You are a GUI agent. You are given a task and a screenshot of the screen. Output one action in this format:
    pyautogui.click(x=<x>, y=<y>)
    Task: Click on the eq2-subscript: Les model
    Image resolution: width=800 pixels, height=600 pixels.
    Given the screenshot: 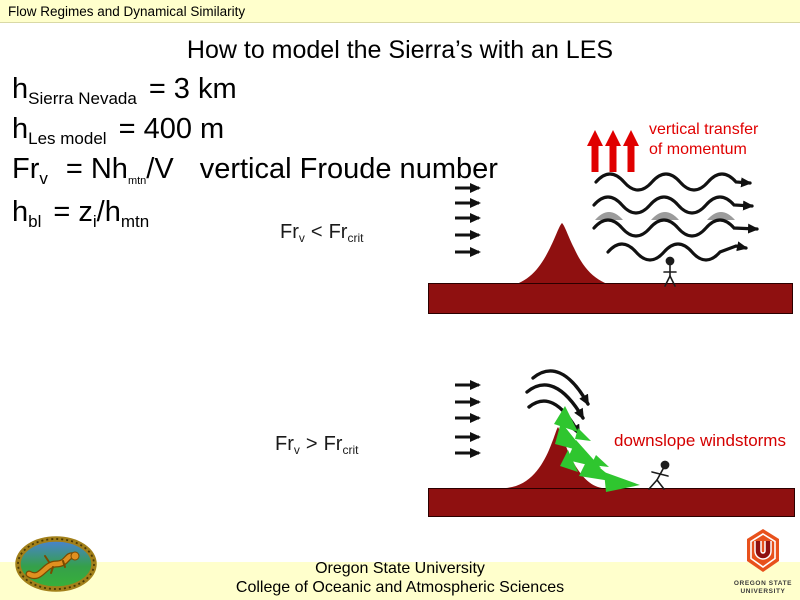 What is the action you would take?
    pyautogui.click(x=67, y=138)
    